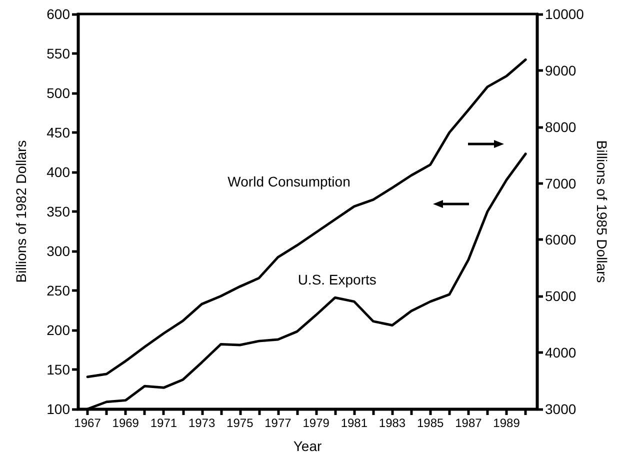 Image resolution: width=623 pixels, height=458 pixels. What do you see at coordinates (202, 423) in the screenshot?
I see `x-tick-label: 1973` at bounding box center [202, 423].